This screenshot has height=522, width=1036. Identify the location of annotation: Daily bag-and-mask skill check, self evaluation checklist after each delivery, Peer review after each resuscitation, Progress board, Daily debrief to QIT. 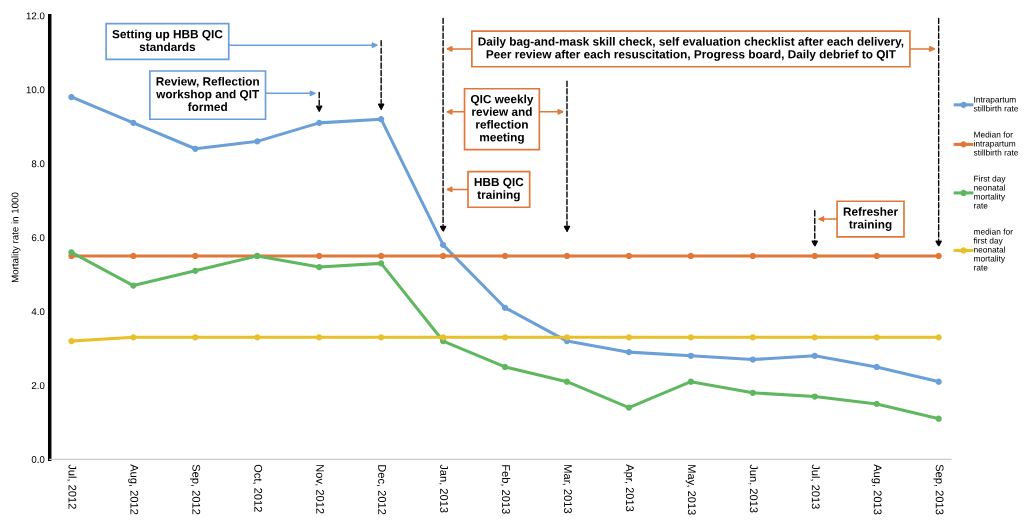
(691, 49).